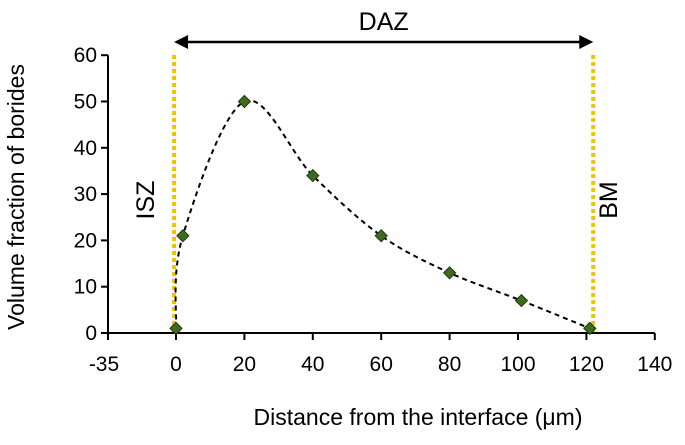 This screenshot has width=685, height=445. Describe the element at coordinates (586, 364) in the screenshot. I see `x-tick-label: 120` at that location.